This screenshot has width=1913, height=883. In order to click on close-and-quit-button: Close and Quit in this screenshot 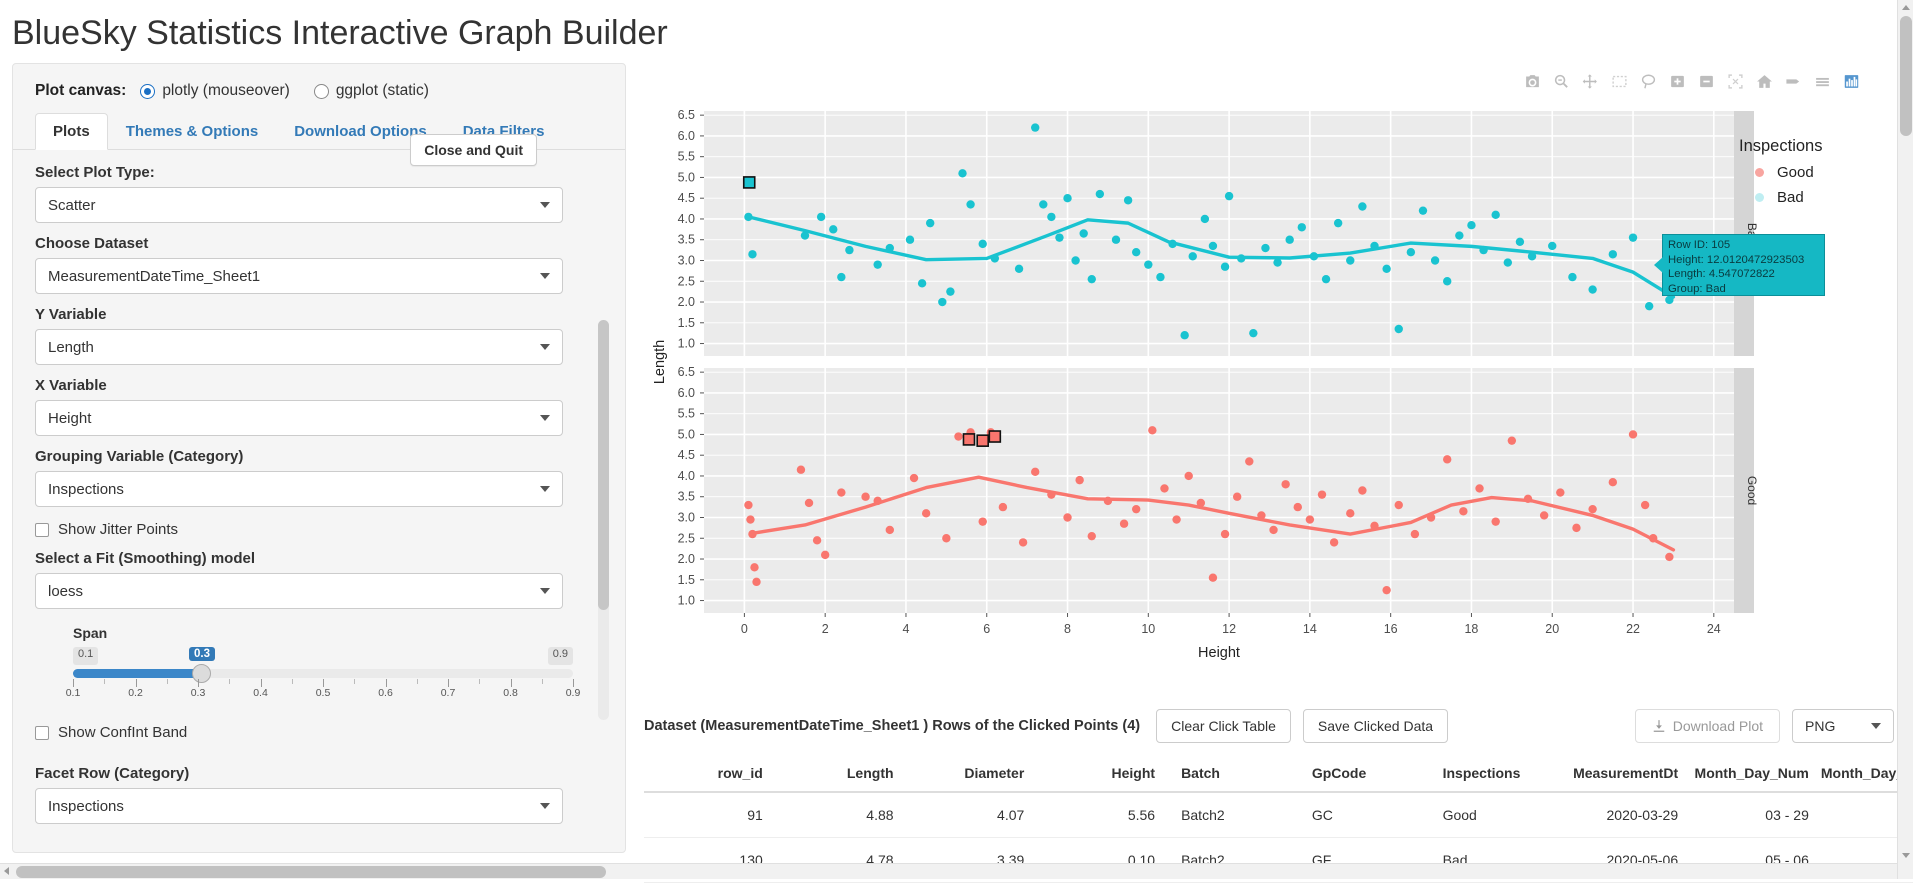, I will do `click(473, 150)`.